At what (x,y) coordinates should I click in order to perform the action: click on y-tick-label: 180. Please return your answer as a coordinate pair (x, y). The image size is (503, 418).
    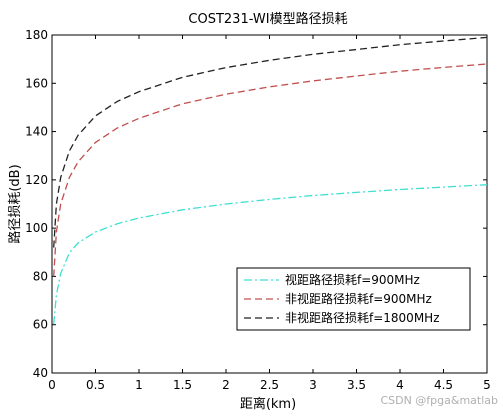
    Looking at the image, I should click on (36, 35).